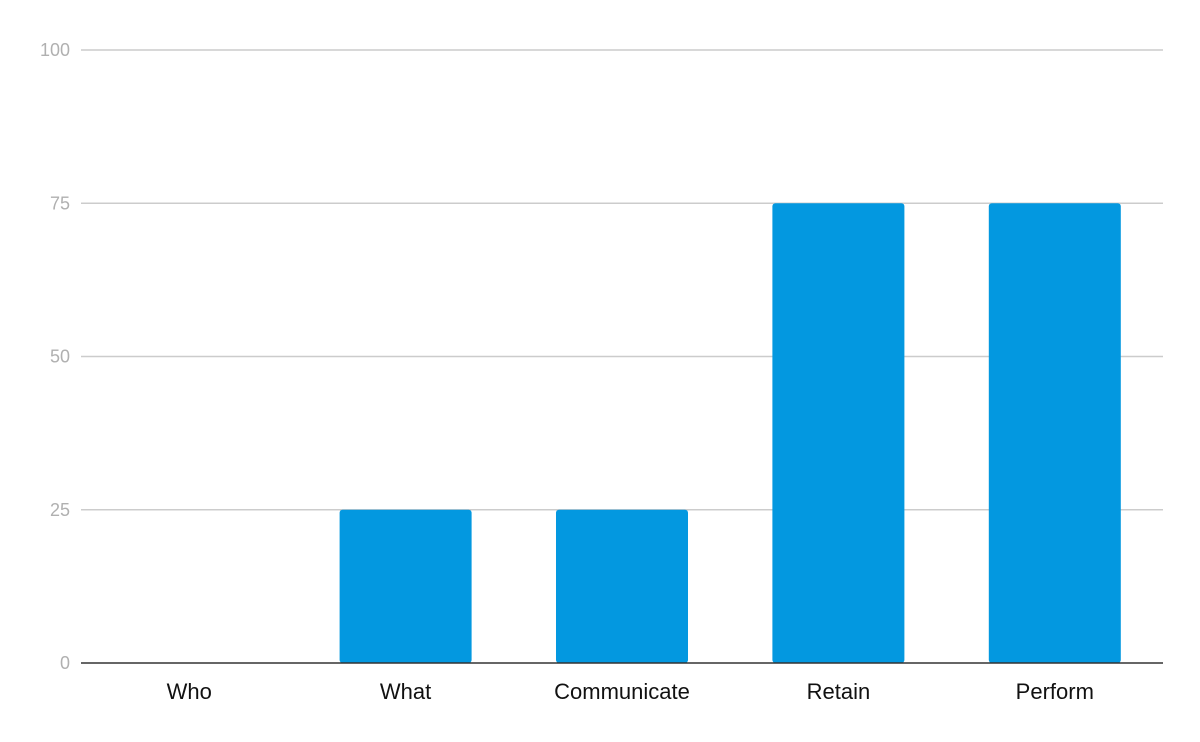  I want to click on y-tick-label-50: 50, so click(60, 357).